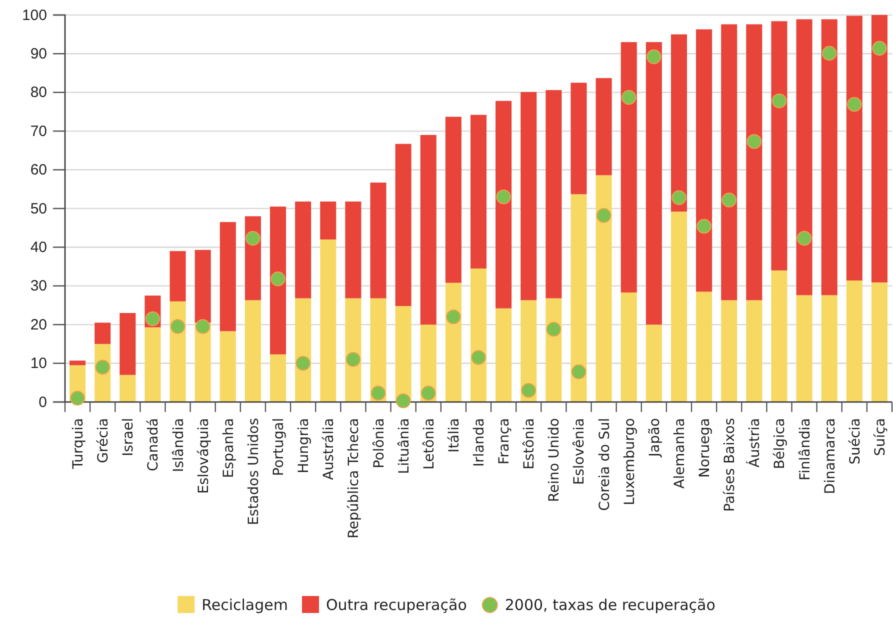 The height and width of the screenshot is (623, 893). I want to click on x-tick-label: Portugal, so click(279, 447).